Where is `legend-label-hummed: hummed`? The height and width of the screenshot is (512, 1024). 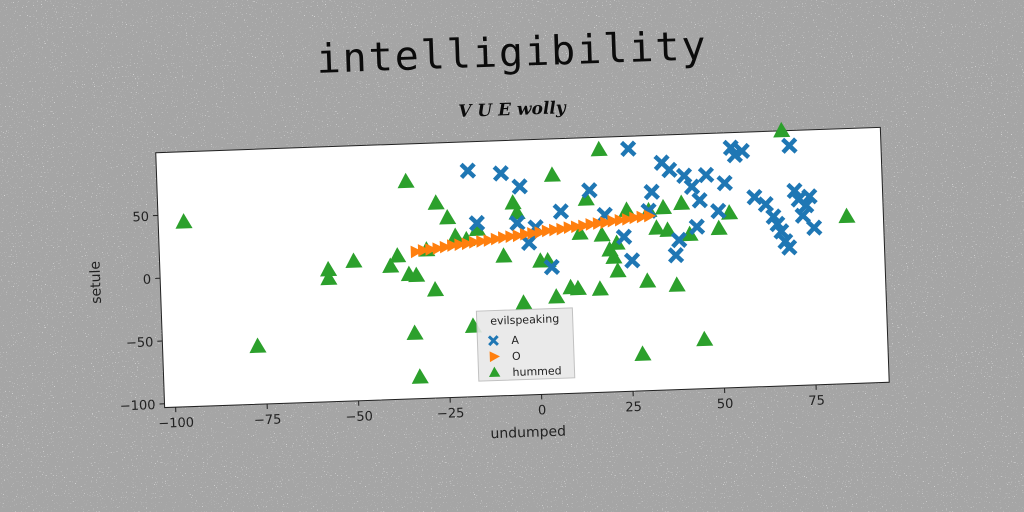 legend-label-hummed: hummed is located at coordinates (537, 371).